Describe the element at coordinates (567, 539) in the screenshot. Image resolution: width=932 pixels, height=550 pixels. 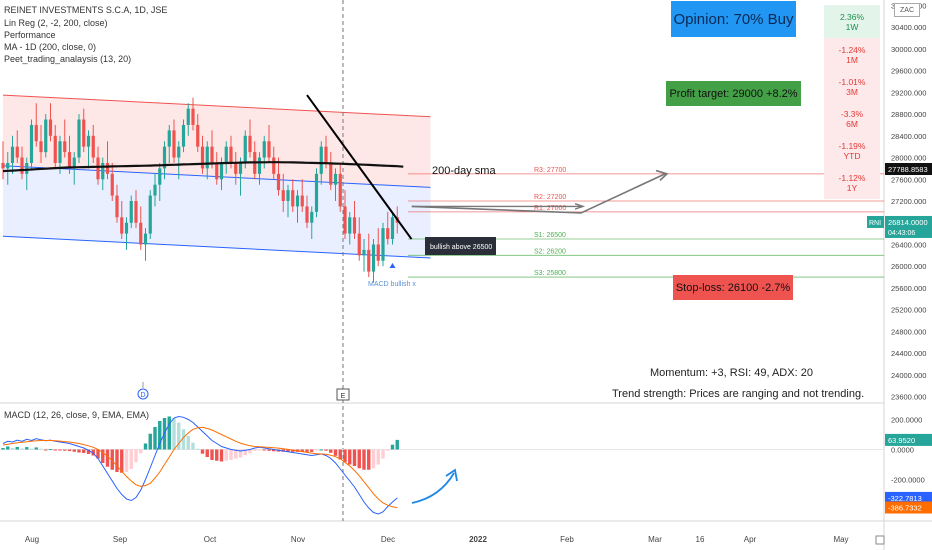
I see `time-tick-6: Feb` at that location.